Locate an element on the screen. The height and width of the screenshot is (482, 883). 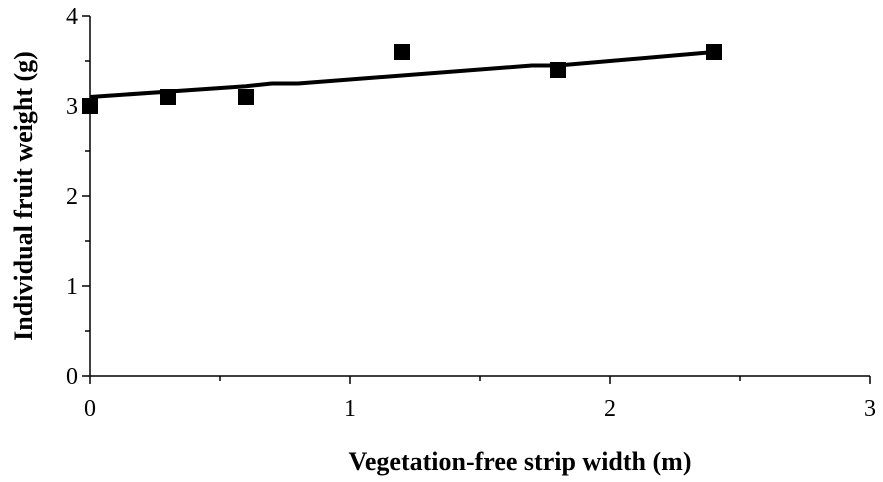
x-tick-label: 0 is located at coordinates (90, 409).